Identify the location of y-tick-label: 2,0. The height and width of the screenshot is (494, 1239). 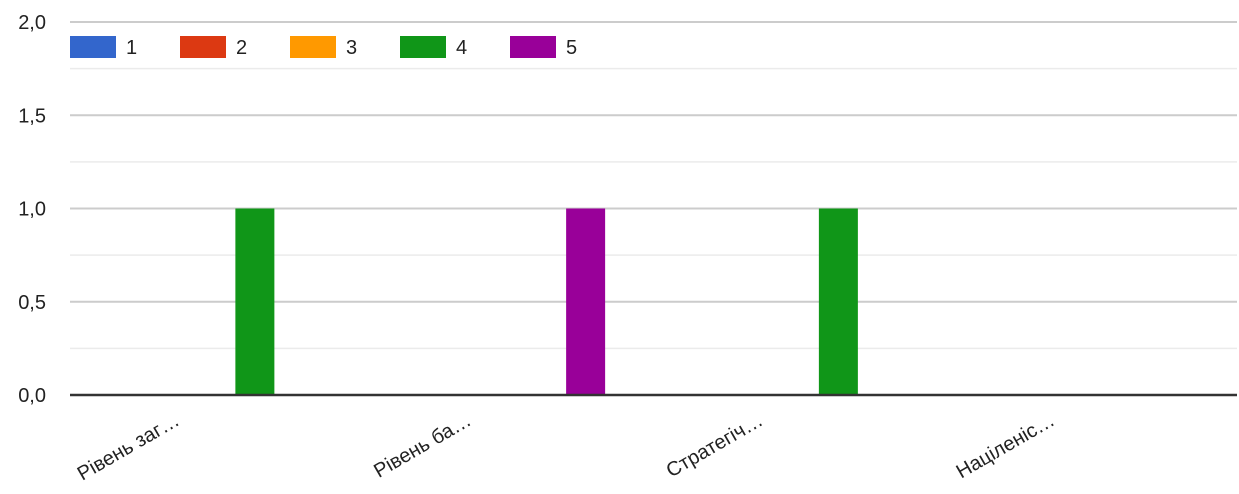
(32, 23).